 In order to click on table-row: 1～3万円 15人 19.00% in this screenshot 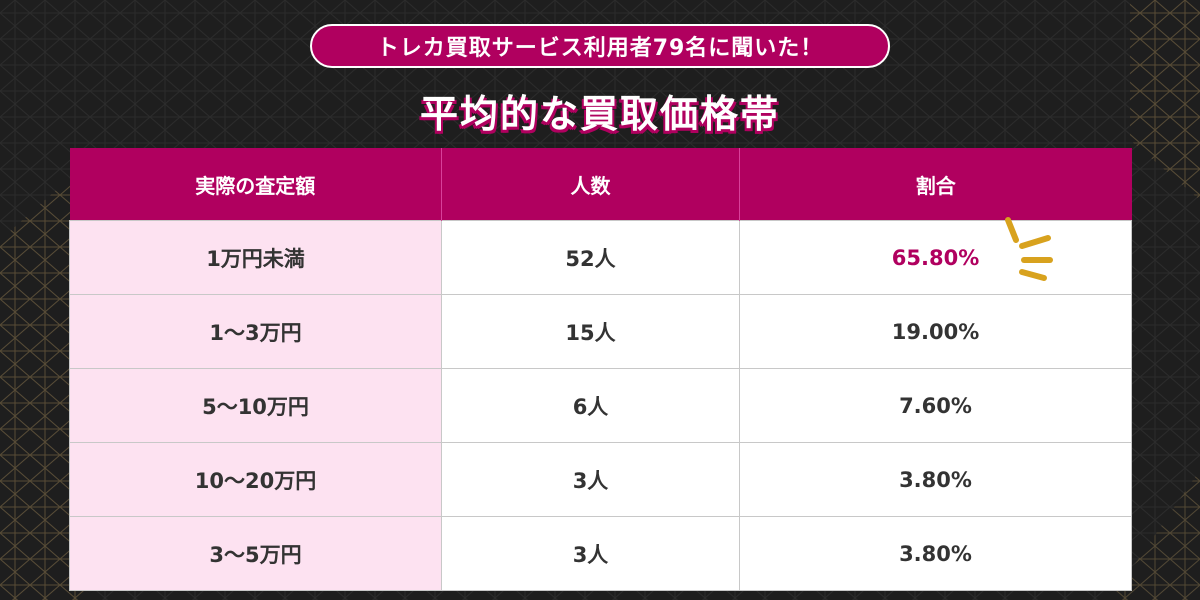, I will do `click(600, 331)`.